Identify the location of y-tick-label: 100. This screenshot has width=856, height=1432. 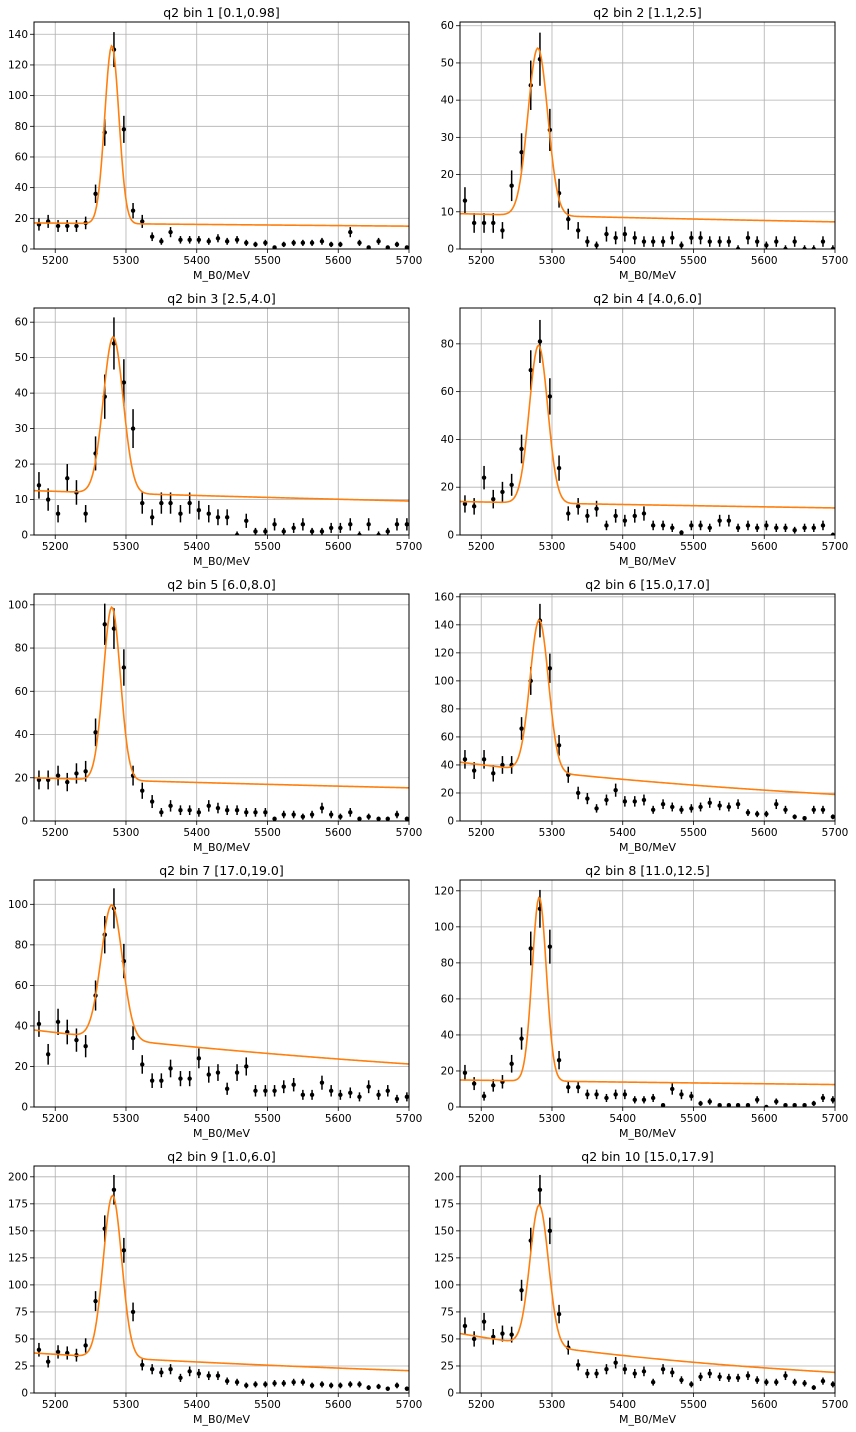
(18, 1285).